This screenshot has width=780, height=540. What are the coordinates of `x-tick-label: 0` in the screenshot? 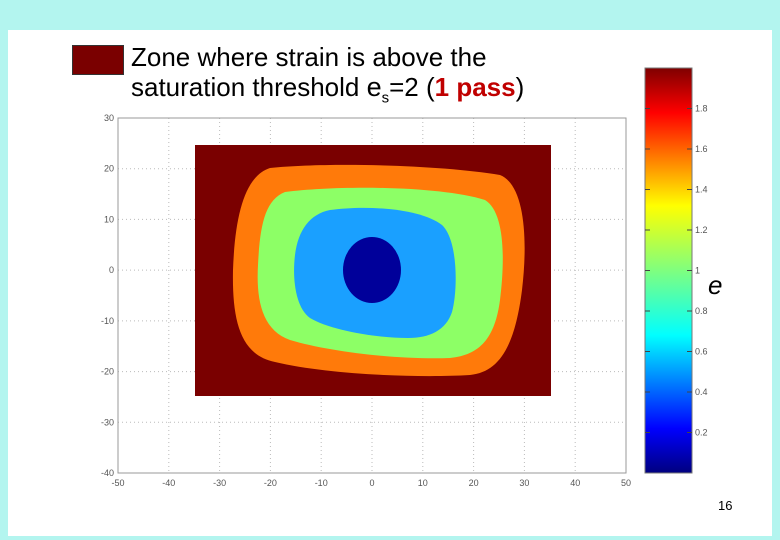 It's located at (371, 483).